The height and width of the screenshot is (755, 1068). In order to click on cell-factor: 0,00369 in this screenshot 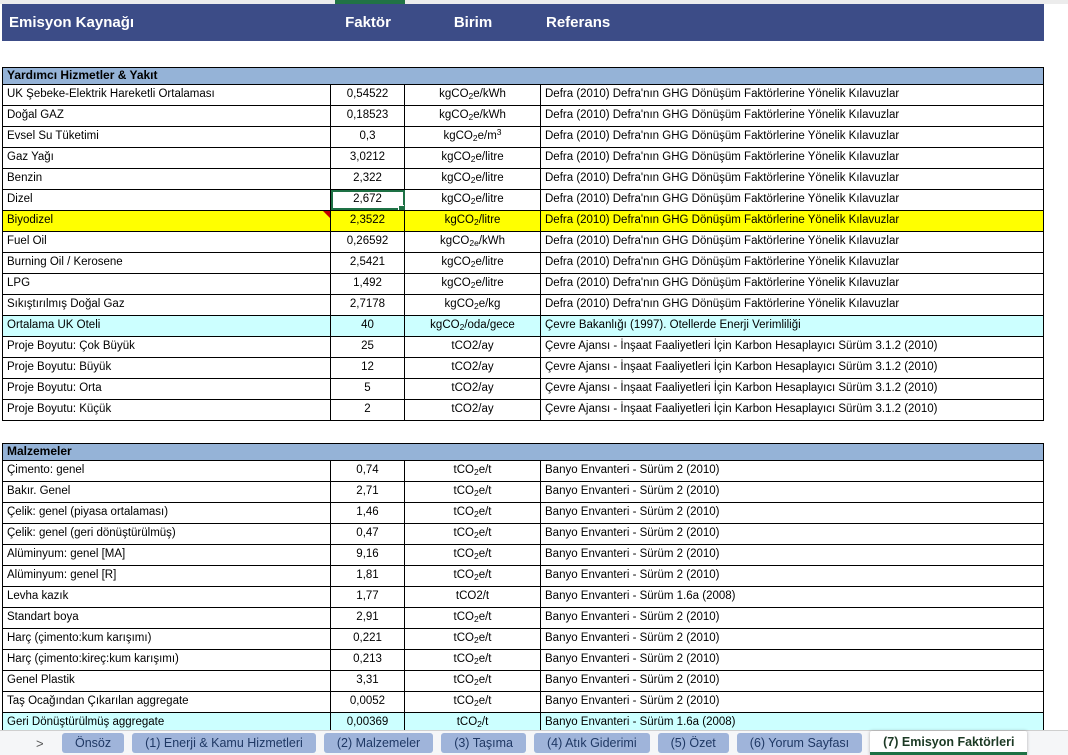, I will do `click(368, 723)`.